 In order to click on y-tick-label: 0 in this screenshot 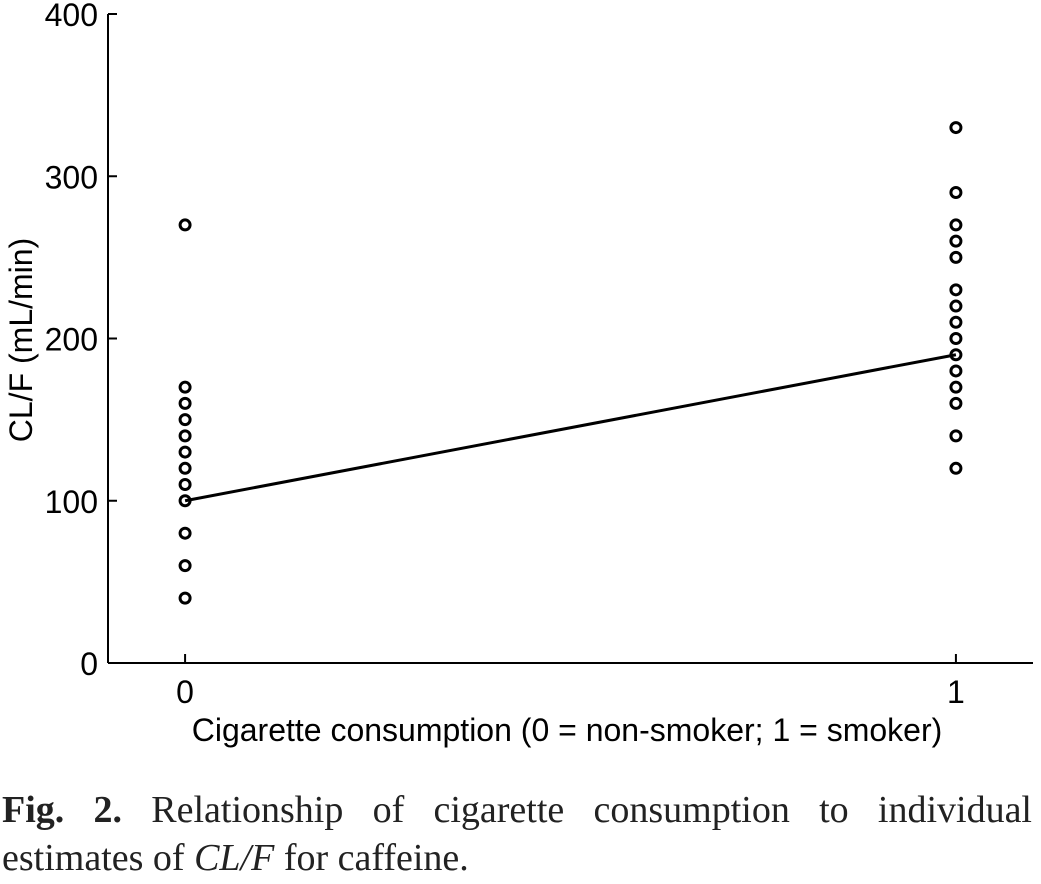, I will do `click(89, 664)`.